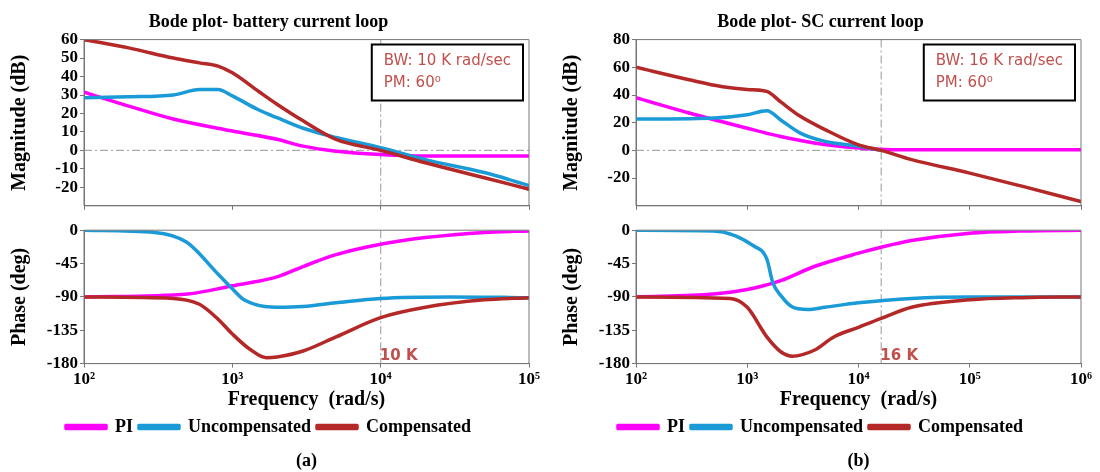 Image resolution: width=1100 pixels, height=472 pixels. What do you see at coordinates (69, 131) in the screenshot?
I see `y-tick-label: 10` at bounding box center [69, 131].